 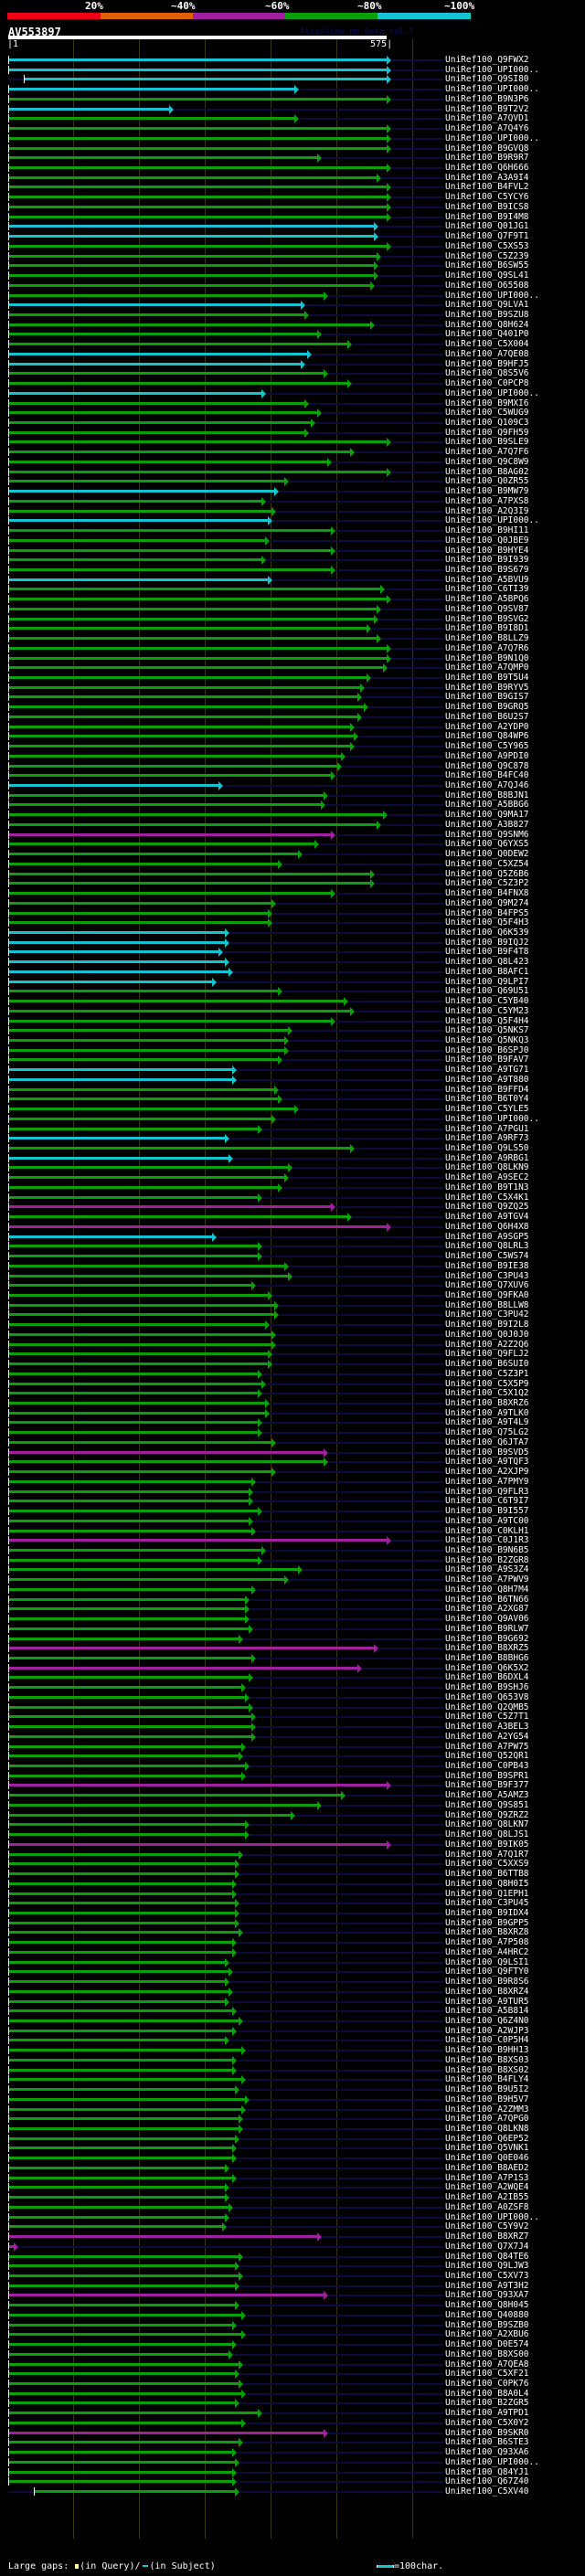 What do you see at coordinates (492, 69) in the screenshot?
I see `hit-label: UniRef100_UPI000..` at bounding box center [492, 69].